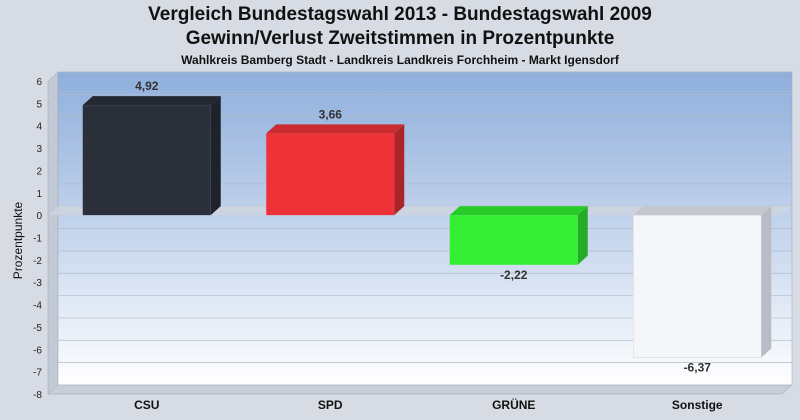  Describe the element at coordinates (697, 405) in the screenshot. I see `x-tick-label: Sonstige` at that location.